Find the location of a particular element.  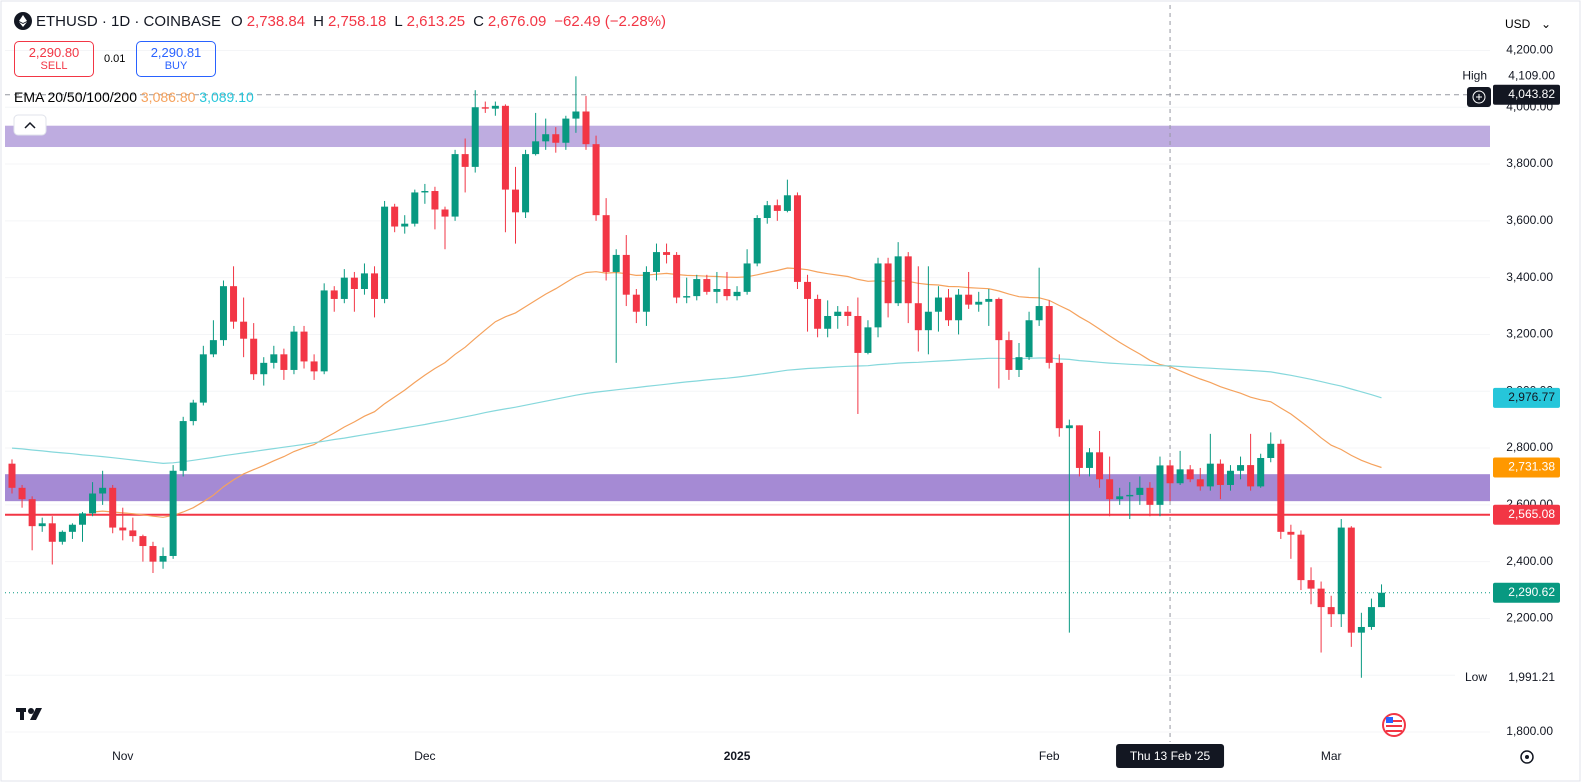

y-tick-label: 3,600.00 is located at coordinates (1529, 220).